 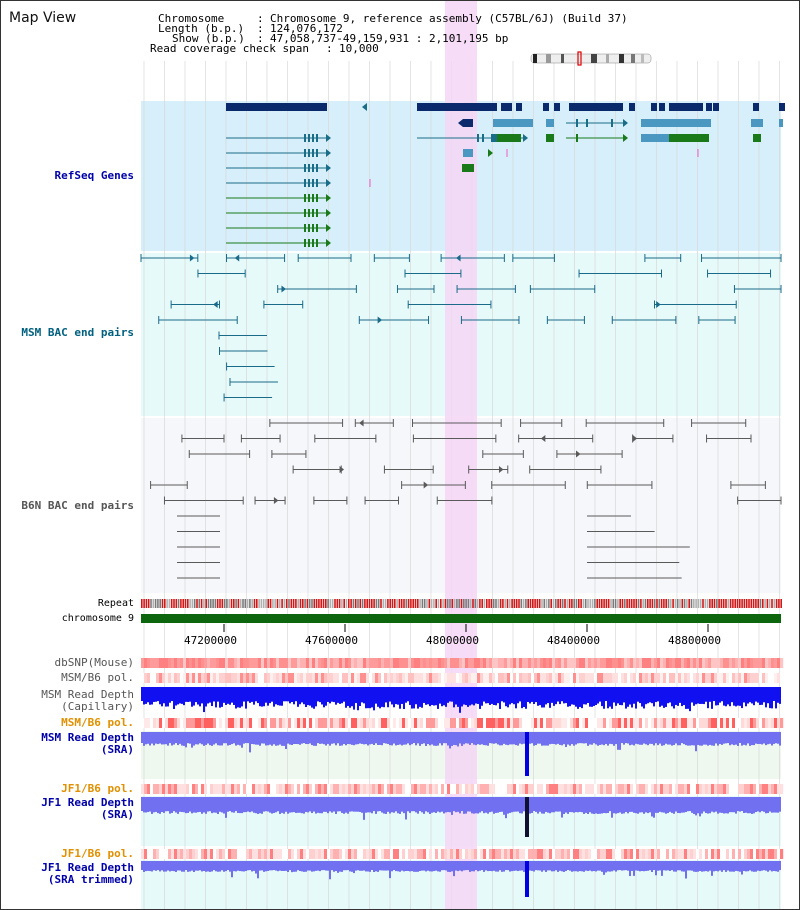 What do you see at coordinates (87, 867) in the screenshot?
I see `track-label-jf1-depth-trimmed: JF1 Read Depth` at bounding box center [87, 867].